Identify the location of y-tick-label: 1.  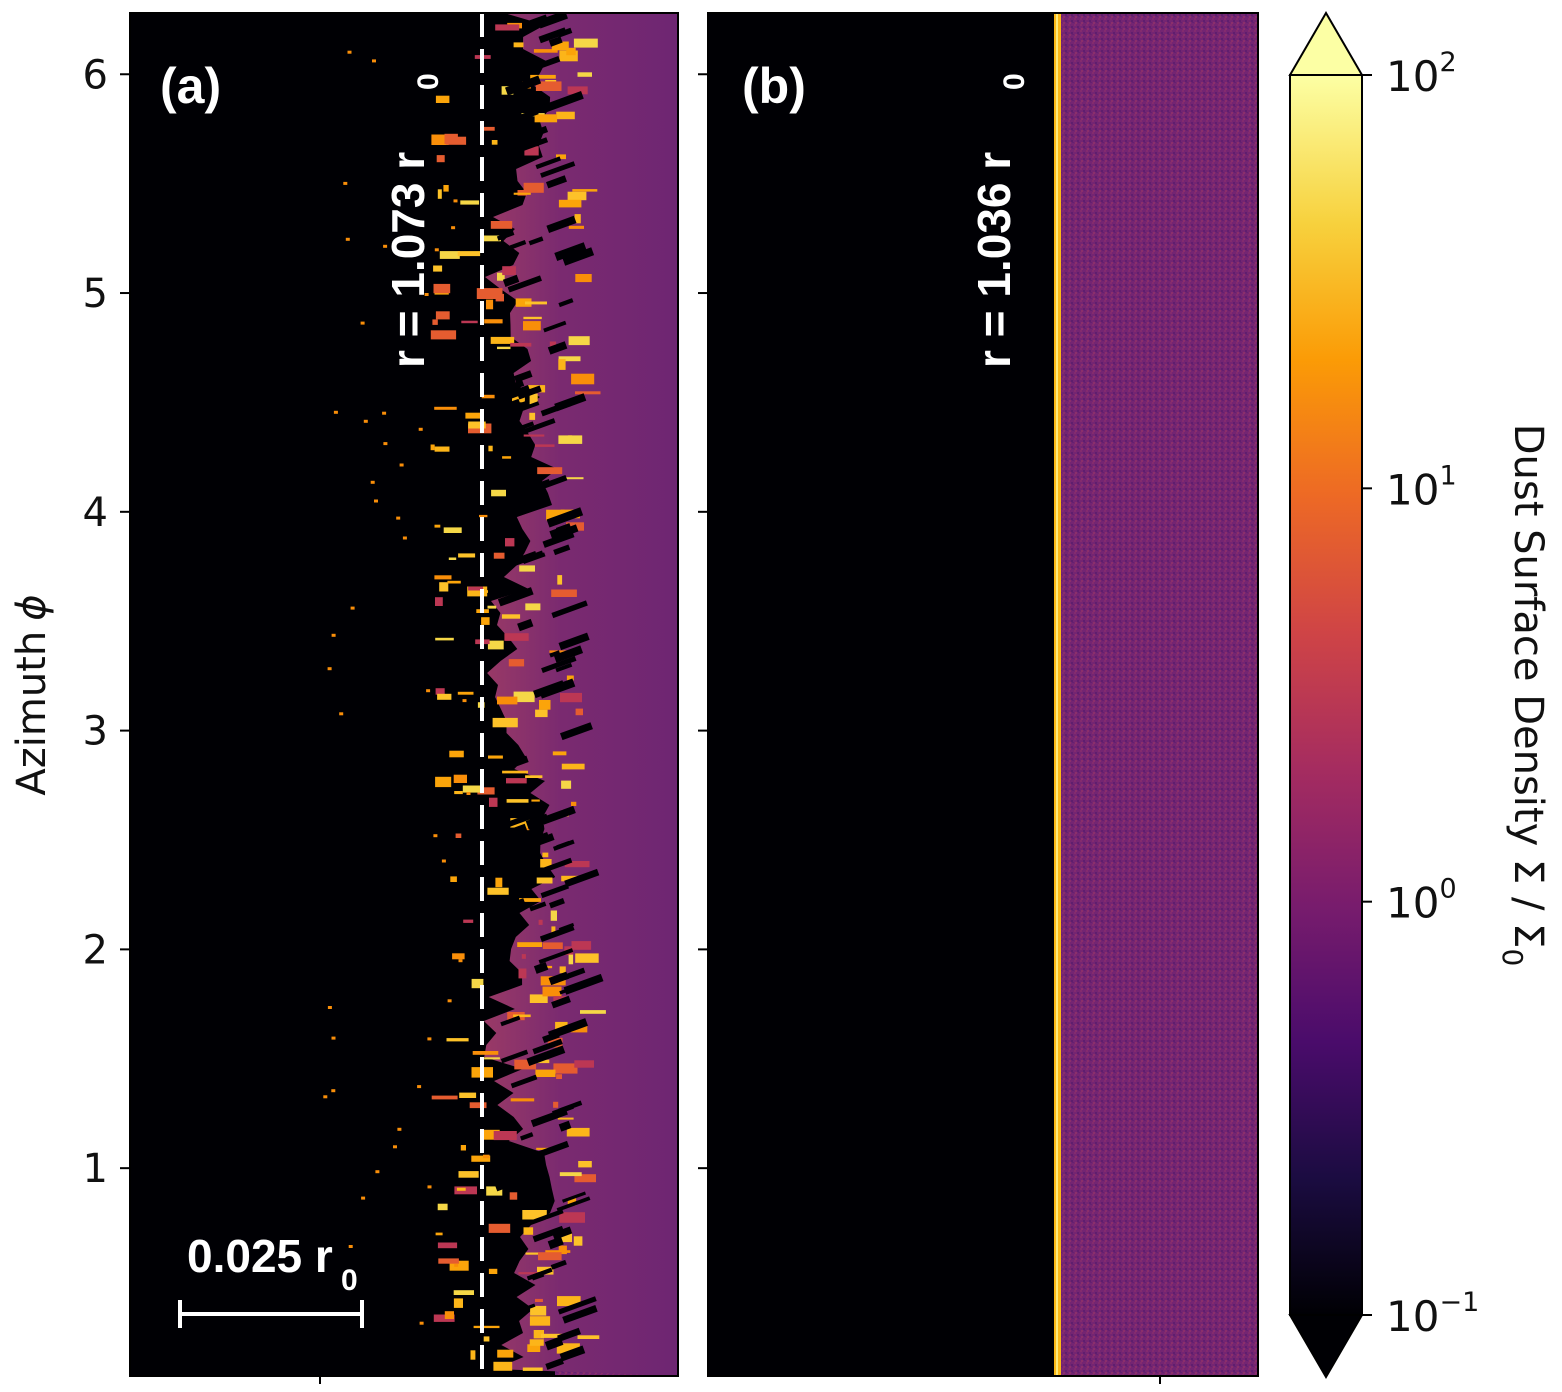
(95, 1169).